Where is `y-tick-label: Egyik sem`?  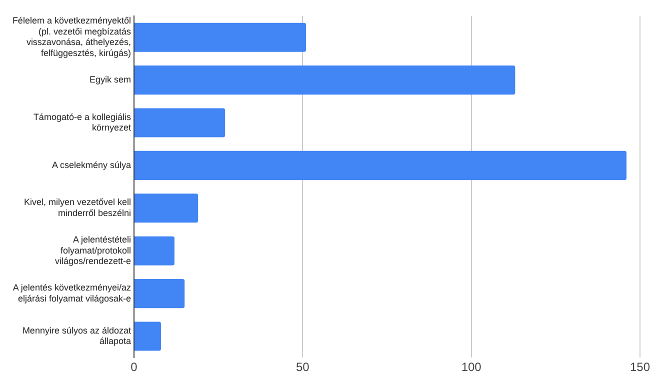
y-tick-label: Egyik sem is located at coordinates (110, 79).